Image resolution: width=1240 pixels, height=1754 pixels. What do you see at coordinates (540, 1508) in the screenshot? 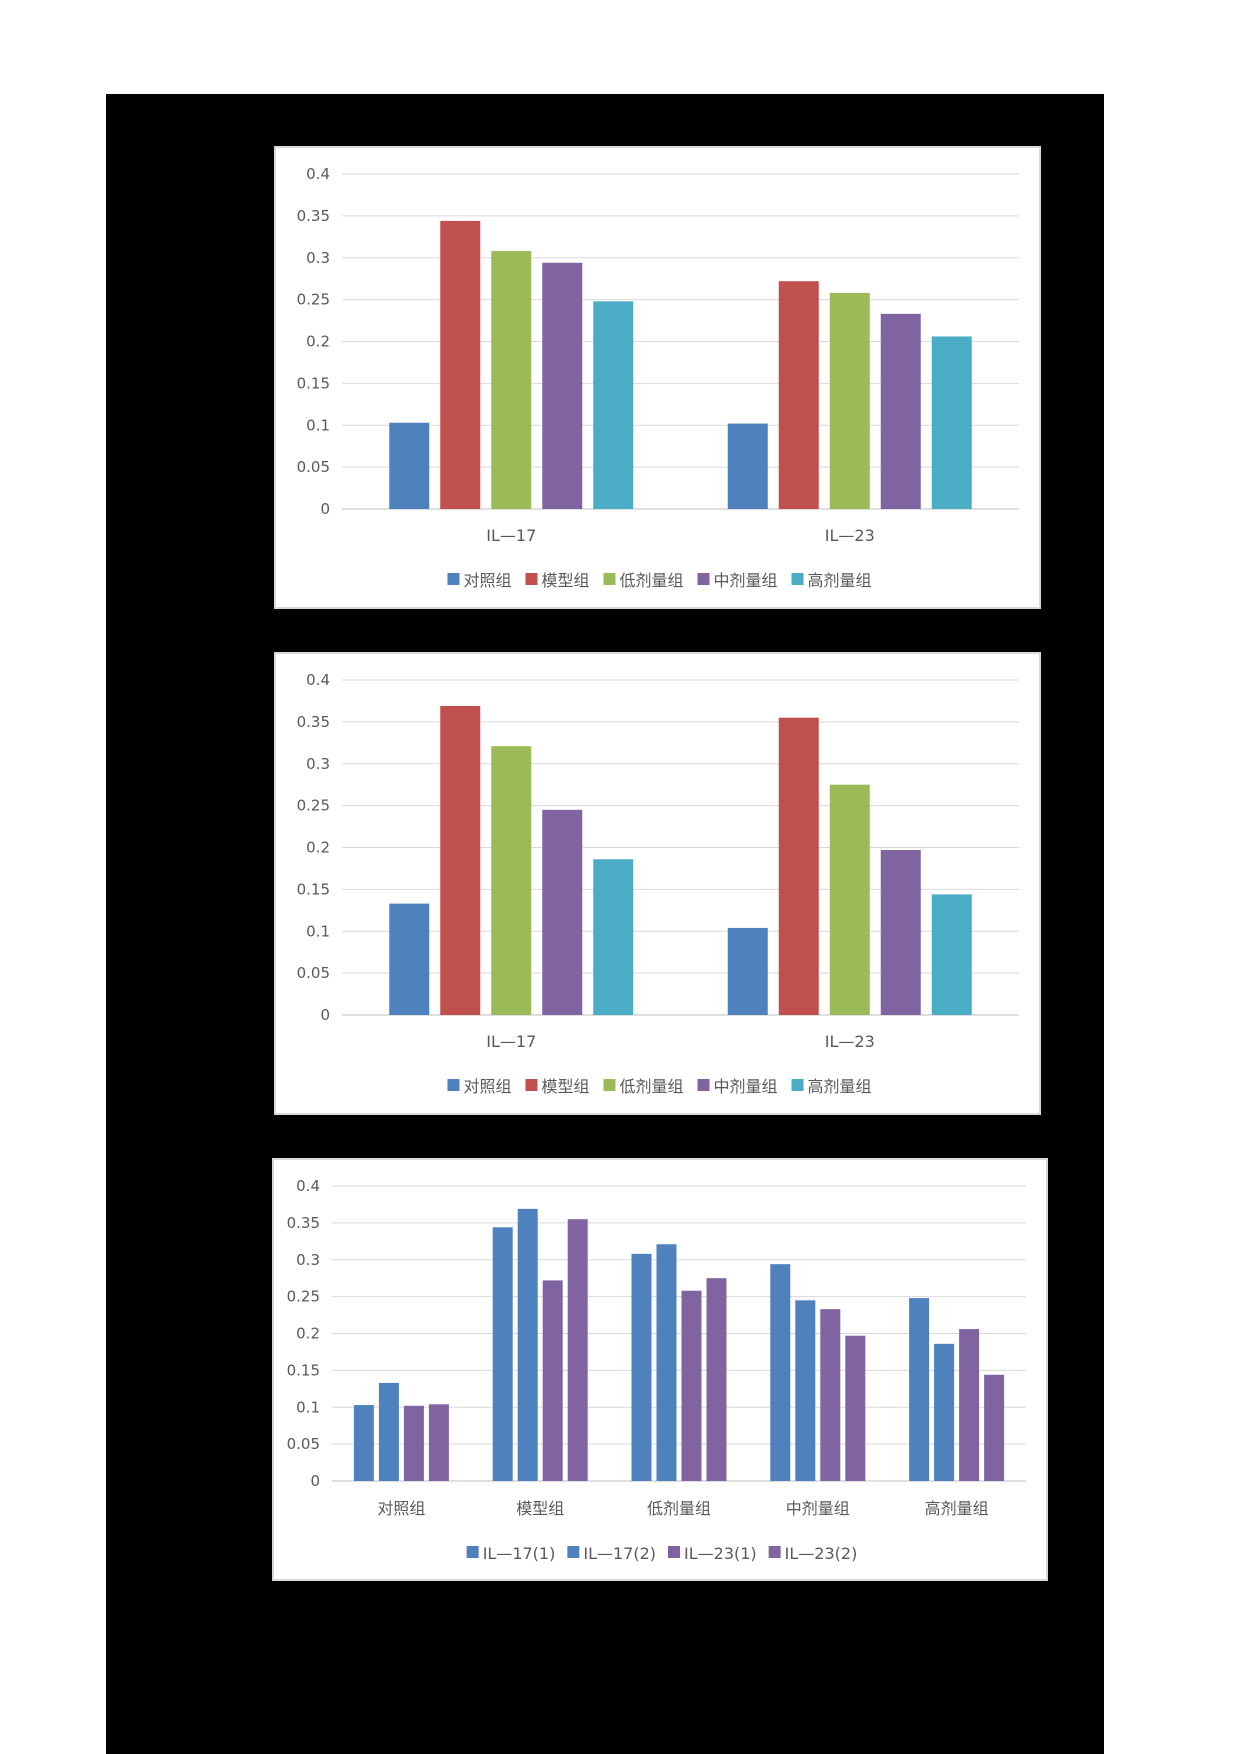
I see `category-label: 模型组` at bounding box center [540, 1508].